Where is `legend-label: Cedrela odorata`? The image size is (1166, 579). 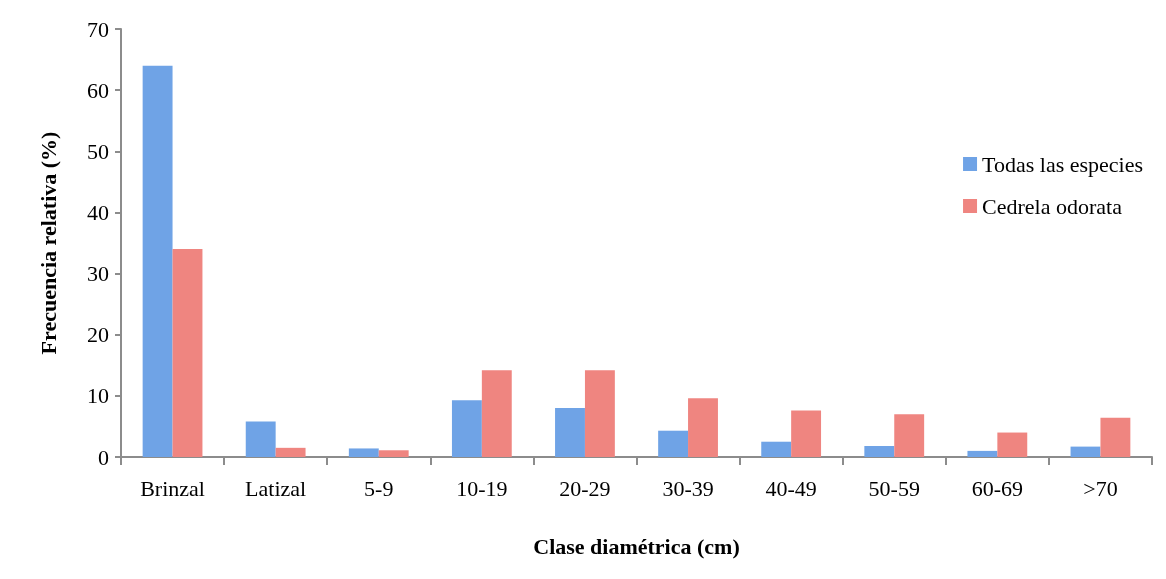
legend-label: Cedrela odorata is located at coordinates (1052, 206).